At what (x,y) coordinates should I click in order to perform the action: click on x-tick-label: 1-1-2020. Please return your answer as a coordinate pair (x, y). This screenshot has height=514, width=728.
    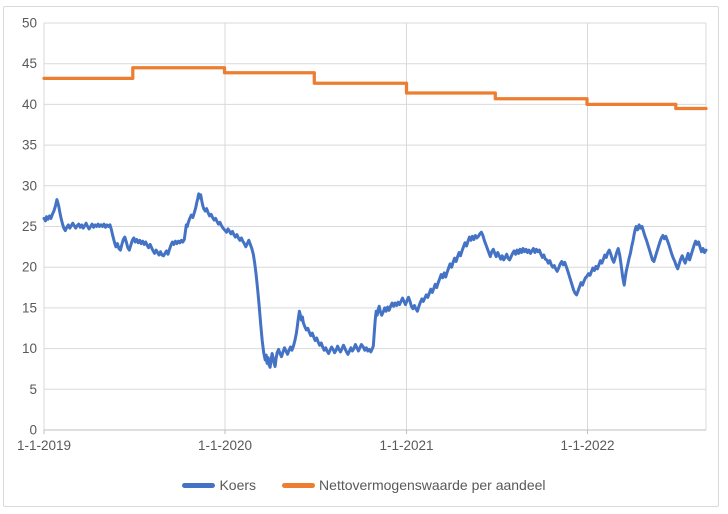
    Looking at the image, I should click on (225, 445).